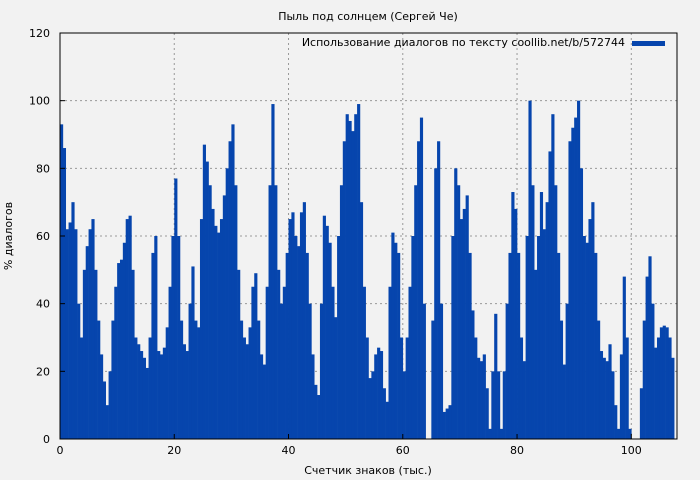  What do you see at coordinates (174, 450) in the screenshot?
I see `x-tick-label: 20` at bounding box center [174, 450].